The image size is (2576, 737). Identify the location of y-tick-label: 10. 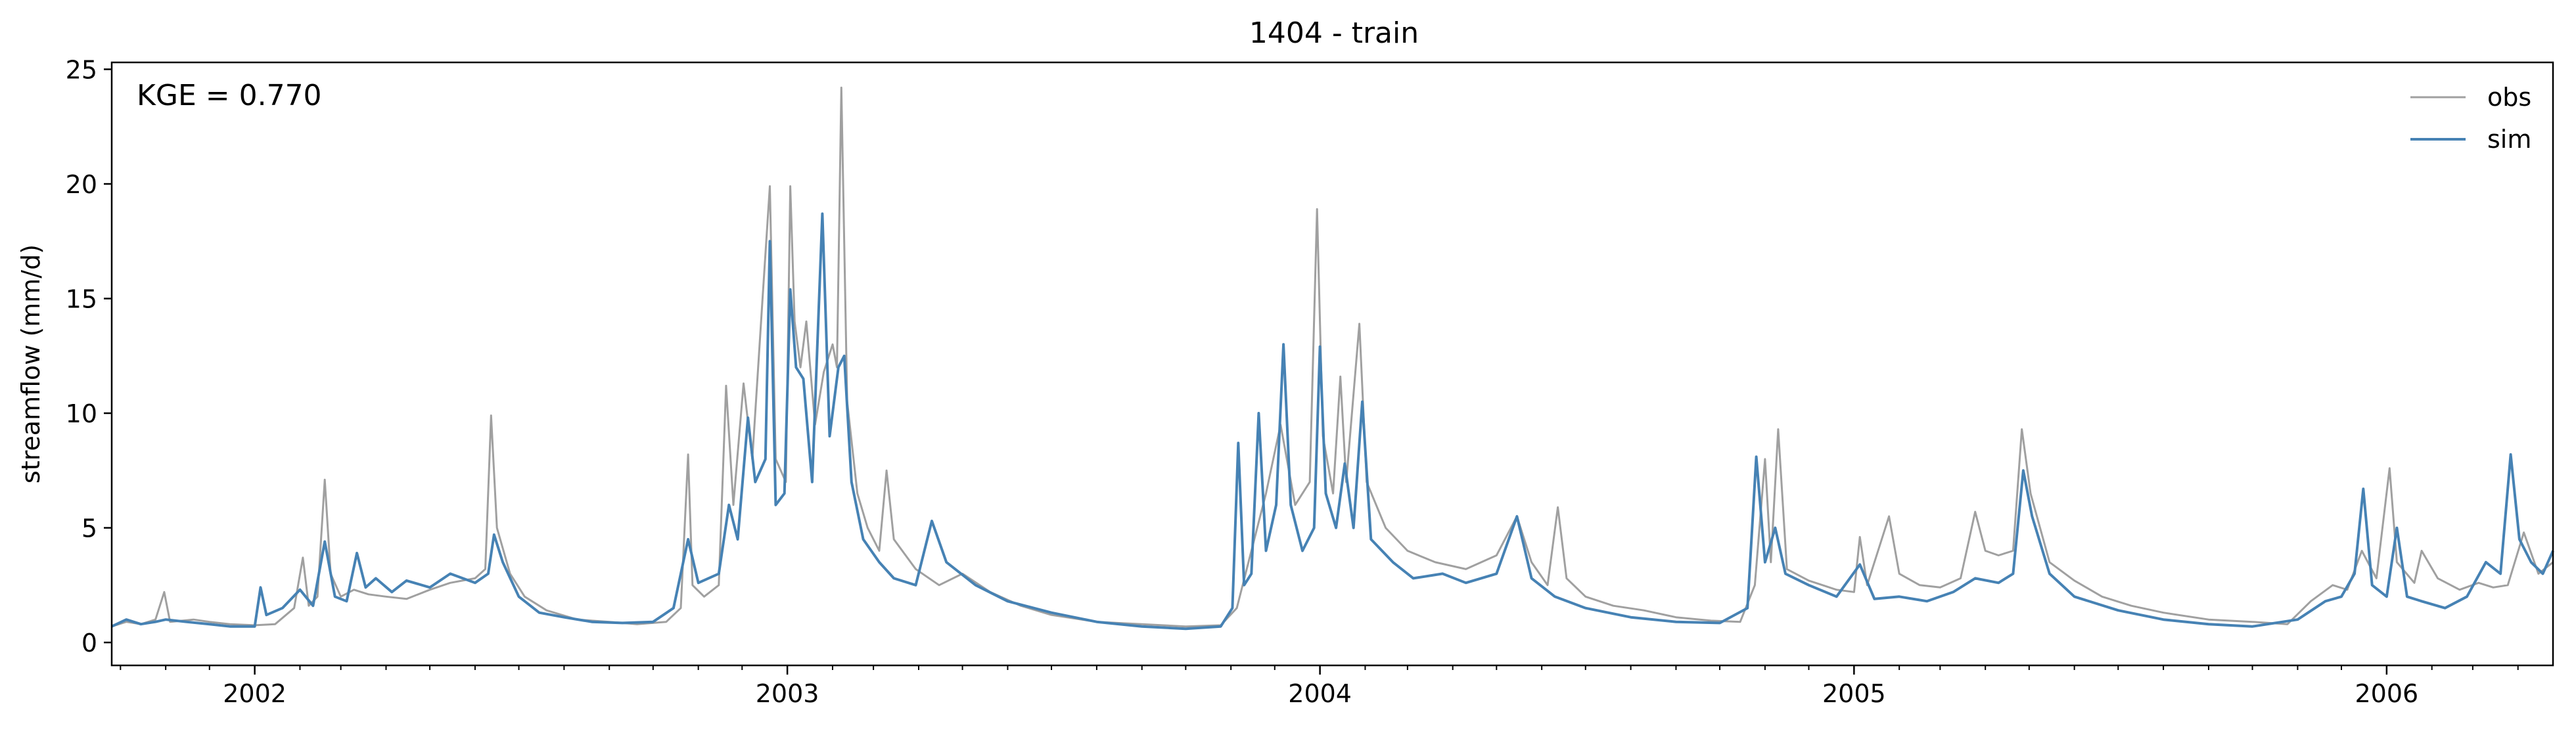
(82, 413).